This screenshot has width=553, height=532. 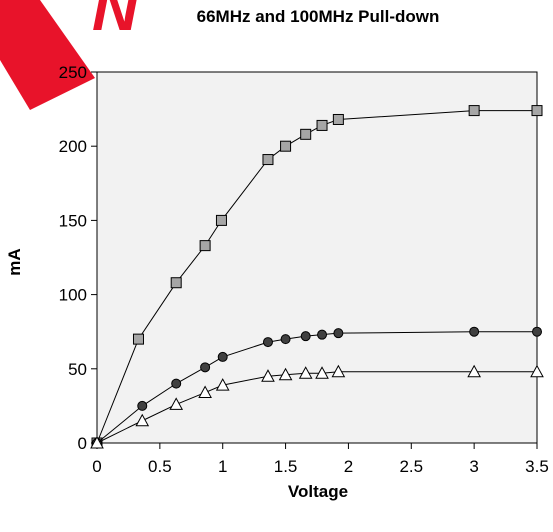 What do you see at coordinates (73, 146) in the screenshot?
I see `y-tick-label: 200` at bounding box center [73, 146].